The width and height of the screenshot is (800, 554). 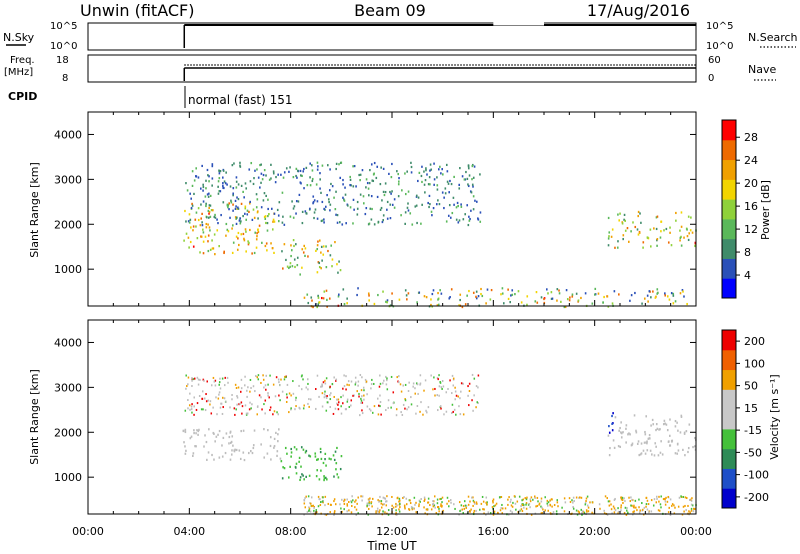 What do you see at coordinates (390, 10) in the screenshot?
I see `beam-title: Beam 09` at bounding box center [390, 10].